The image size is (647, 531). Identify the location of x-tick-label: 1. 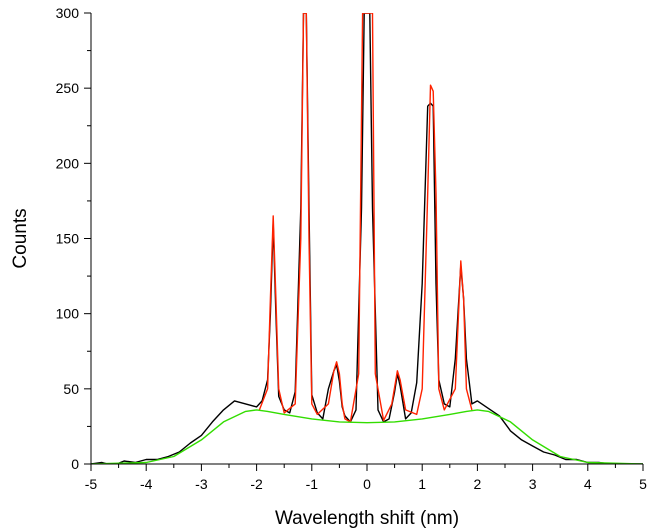
(422, 484).